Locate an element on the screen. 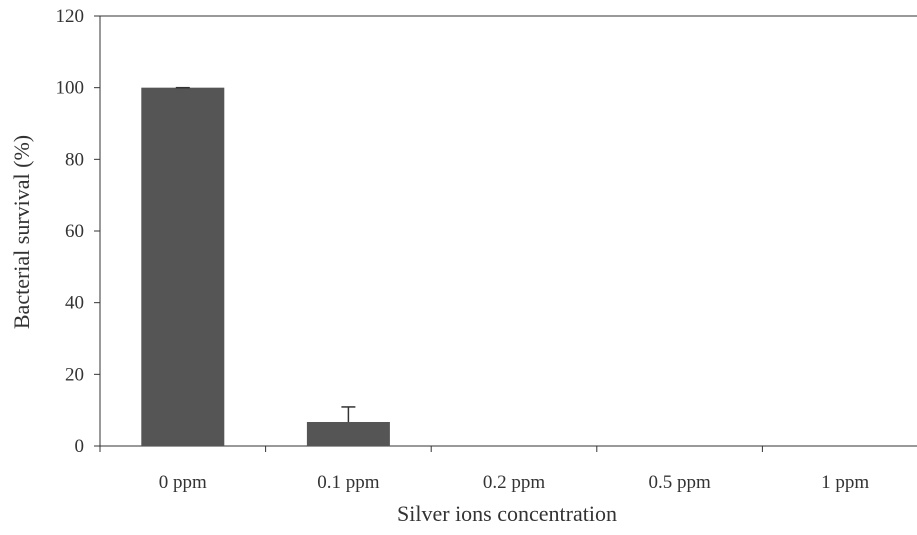  y-tick-label: 60 is located at coordinates (74, 231).